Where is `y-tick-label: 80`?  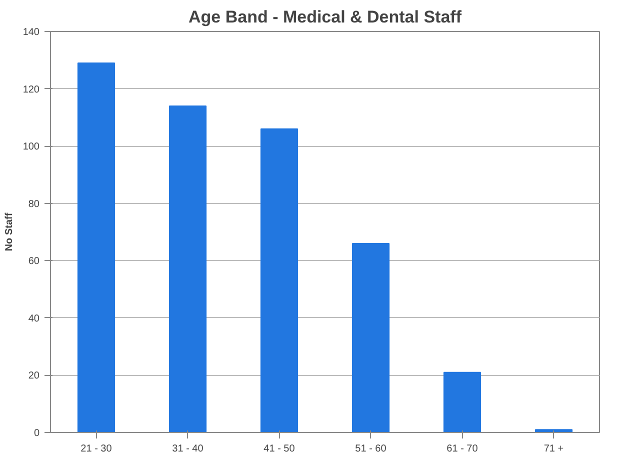 y-tick-label: 80 is located at coordinates (34, 204).